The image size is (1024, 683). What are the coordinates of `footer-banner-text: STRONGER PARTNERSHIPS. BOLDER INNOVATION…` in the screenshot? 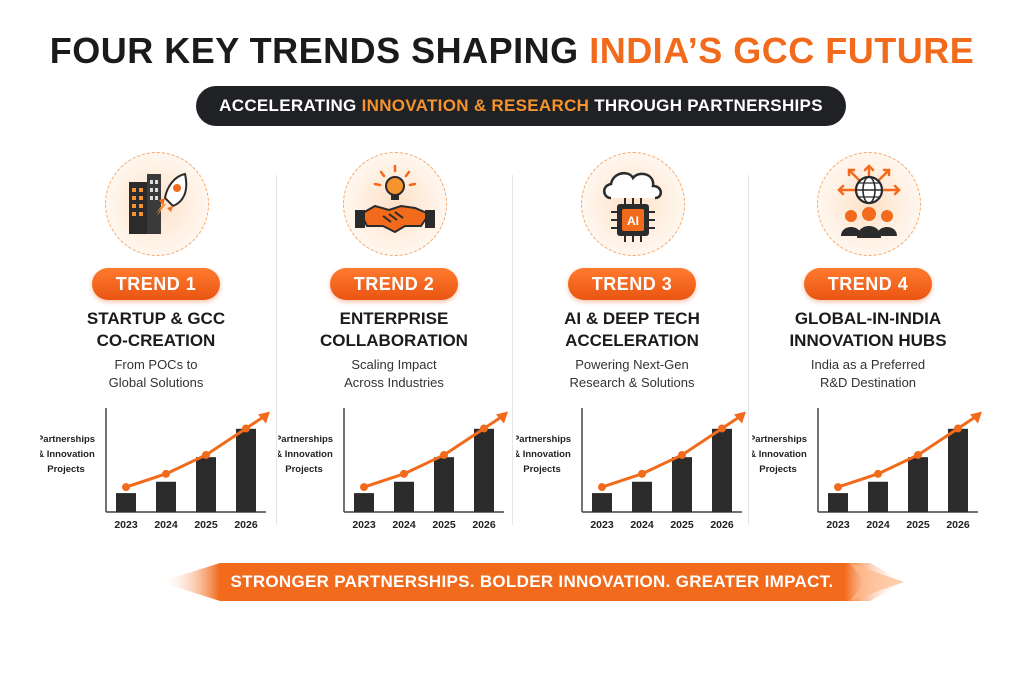 It's located at (532, 581).